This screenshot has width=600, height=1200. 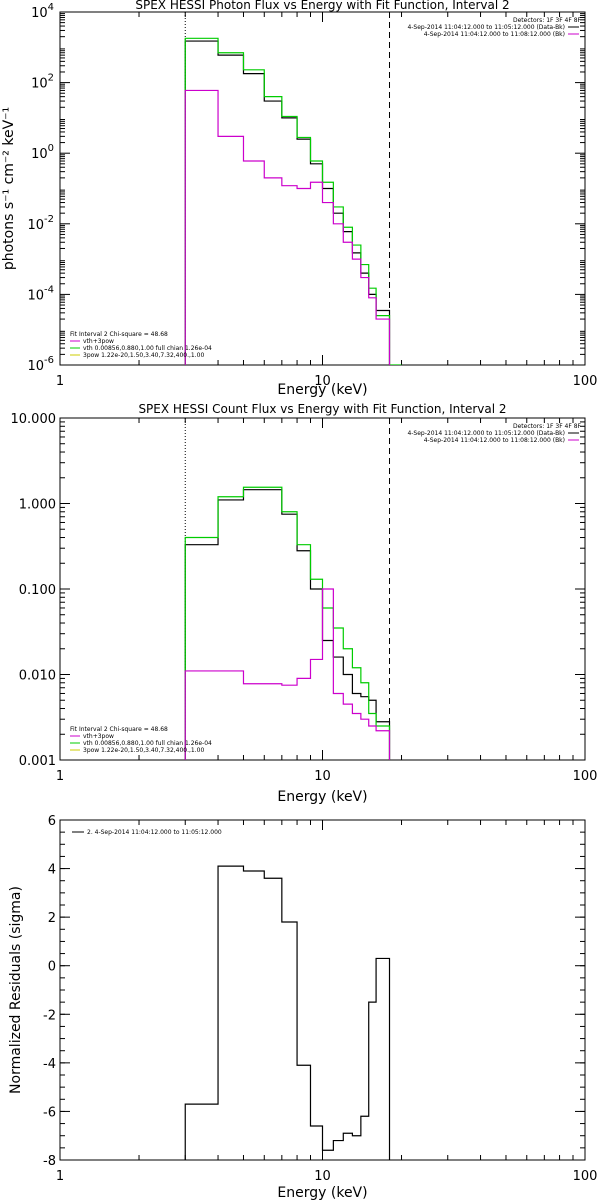 I want to click on y-tick-label: -2, so click(x=49, y=1015).